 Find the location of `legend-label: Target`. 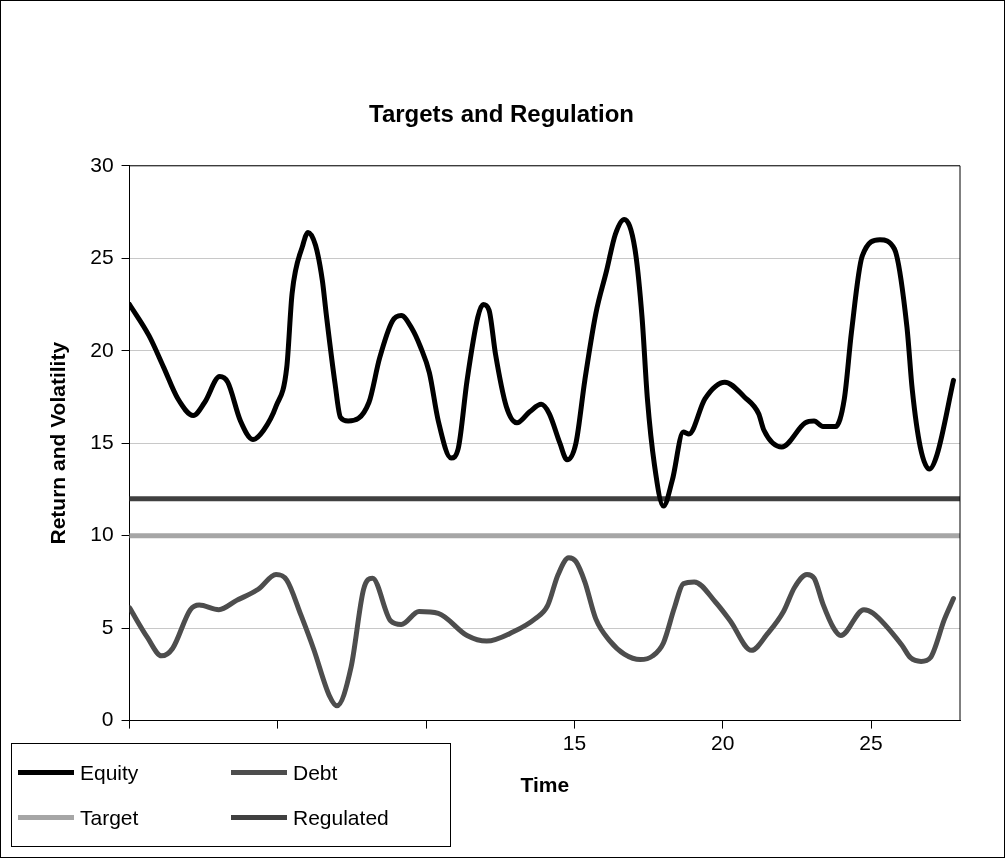

legend-label: Target is located at coordinates (109, 817).